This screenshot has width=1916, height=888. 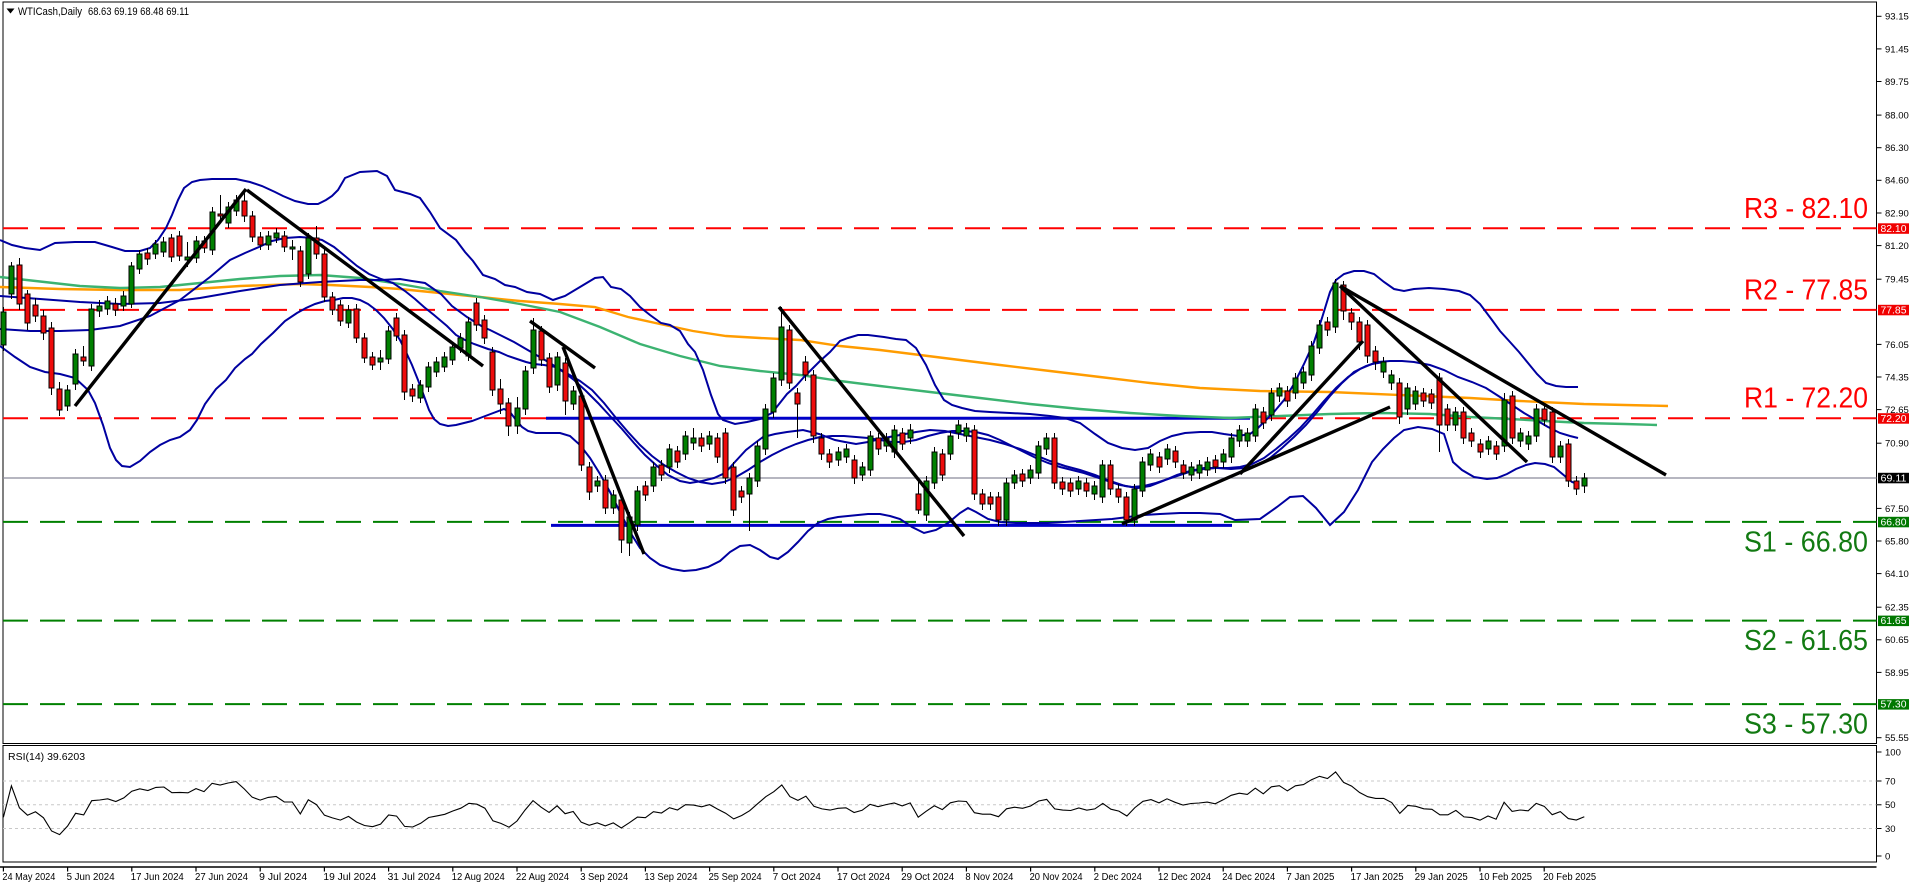 What do you see at coordinates (1806, 290) in the screenshot?
I see `svg-text: R2 - 77.85` at bounding box center [1806, 290].